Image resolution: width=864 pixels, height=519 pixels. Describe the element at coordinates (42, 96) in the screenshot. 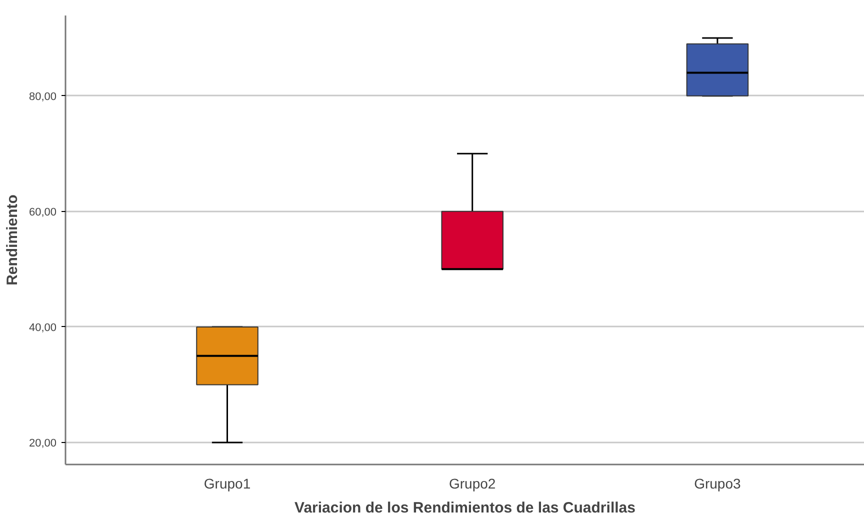

I see `y-tick-label: 80,00` at that location.